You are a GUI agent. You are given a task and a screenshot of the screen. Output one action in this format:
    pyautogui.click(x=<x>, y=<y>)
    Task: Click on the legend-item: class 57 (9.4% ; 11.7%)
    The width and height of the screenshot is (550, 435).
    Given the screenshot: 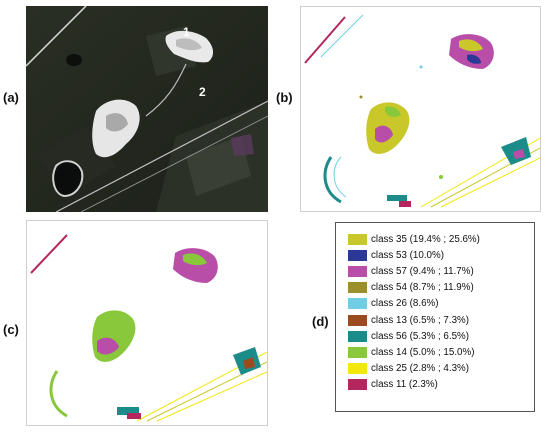 What is the action you would take?
    pyautogui.click(x=438, y=271)
    